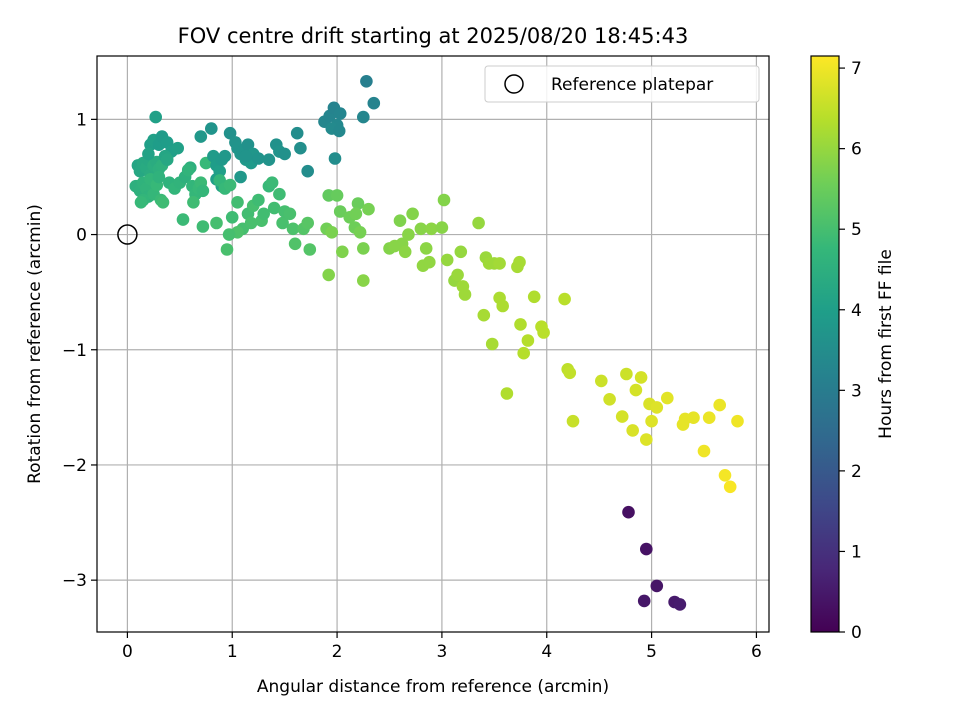 The width and height of the screenshot is (960, 720). Describe the element at coordinates (74, 351) in the screenshot. I see `y-tick-label: −1` at that location.